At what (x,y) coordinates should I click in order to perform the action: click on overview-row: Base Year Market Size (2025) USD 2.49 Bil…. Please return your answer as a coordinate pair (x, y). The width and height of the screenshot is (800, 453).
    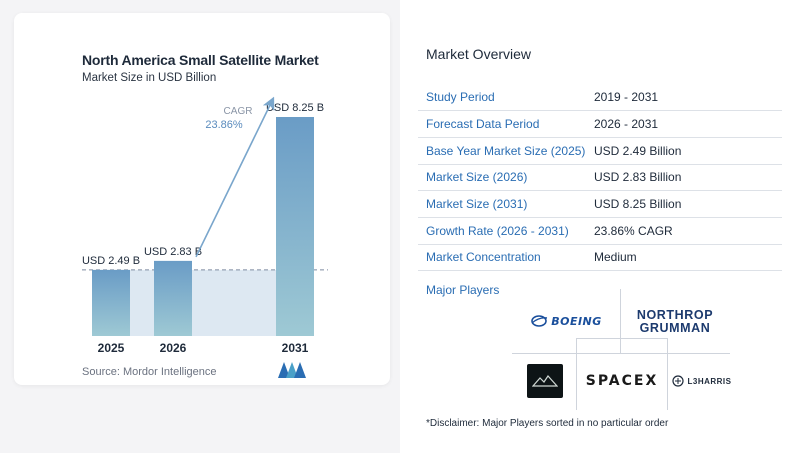
    Looking at the image, I should click on (600, 151).